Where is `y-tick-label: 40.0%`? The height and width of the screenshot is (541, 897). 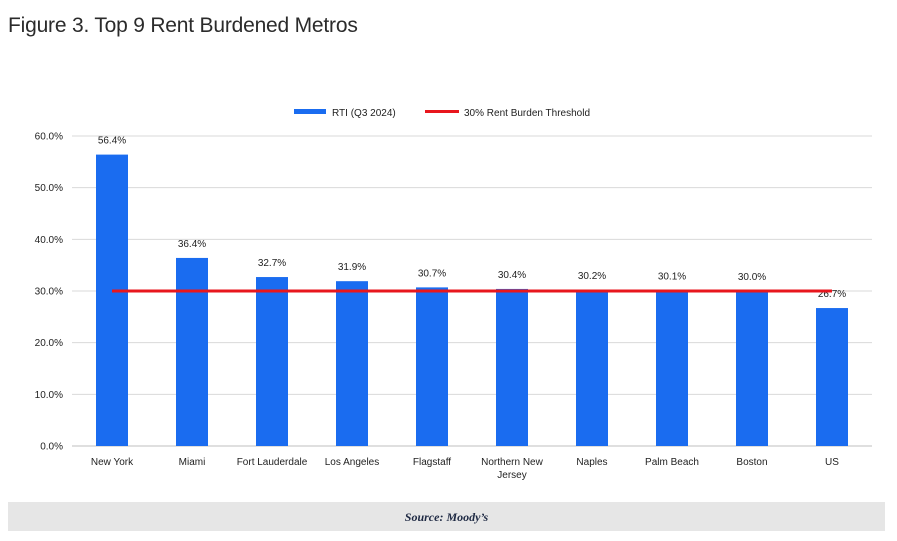
y-tick-label: 40.0% is located at coordinates (49, 240).